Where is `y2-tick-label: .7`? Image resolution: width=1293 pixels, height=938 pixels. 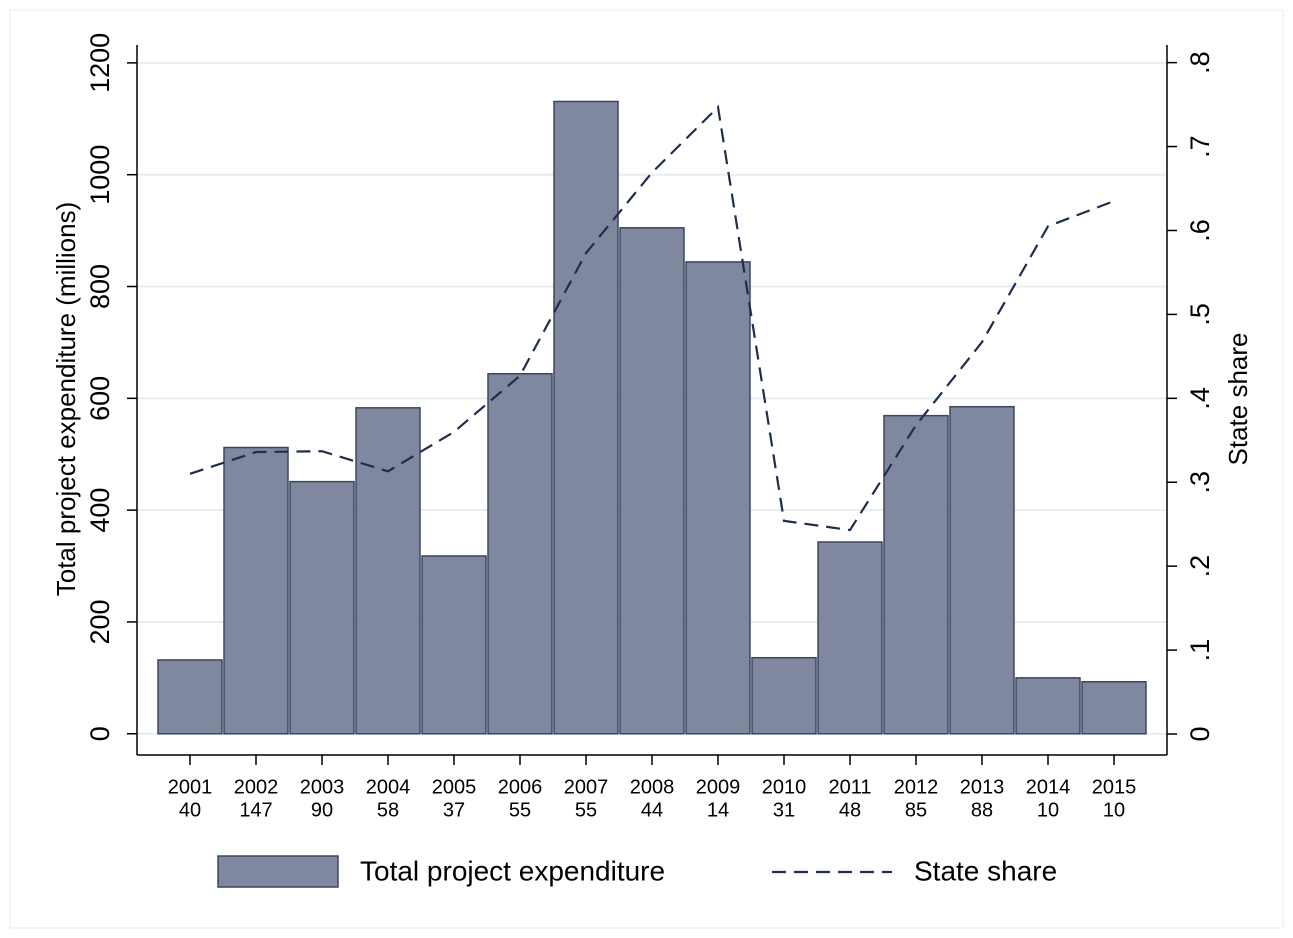
y2-tick-label: .7 is located at coordinates (1200, 146).